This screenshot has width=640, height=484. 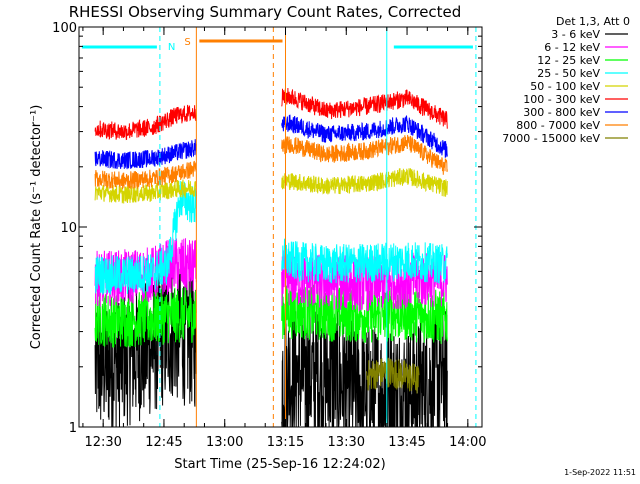 I want to click on x-tick-label: 12:30, so click(x=102, y=442).